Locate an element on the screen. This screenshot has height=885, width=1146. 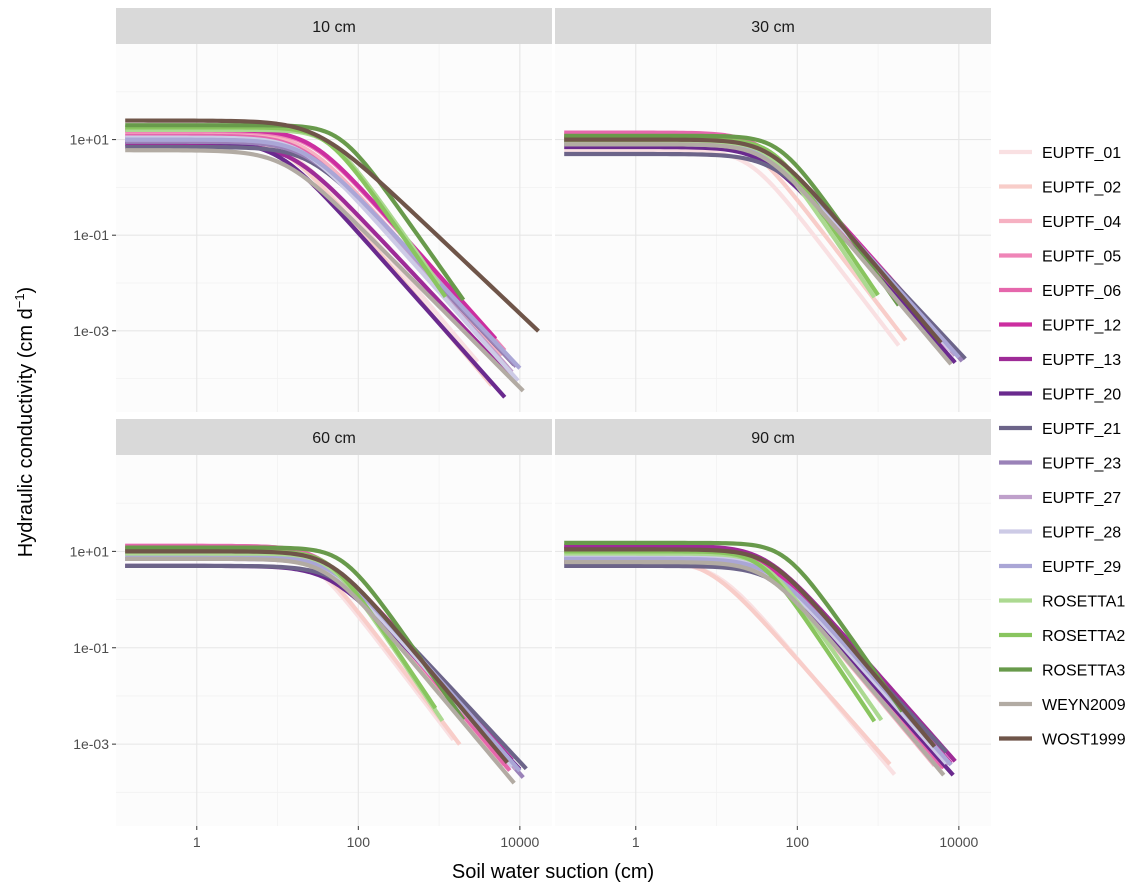
y-axis-title: Hydraulic conductivity (cm d−1) is located at coordinates (24, 422).